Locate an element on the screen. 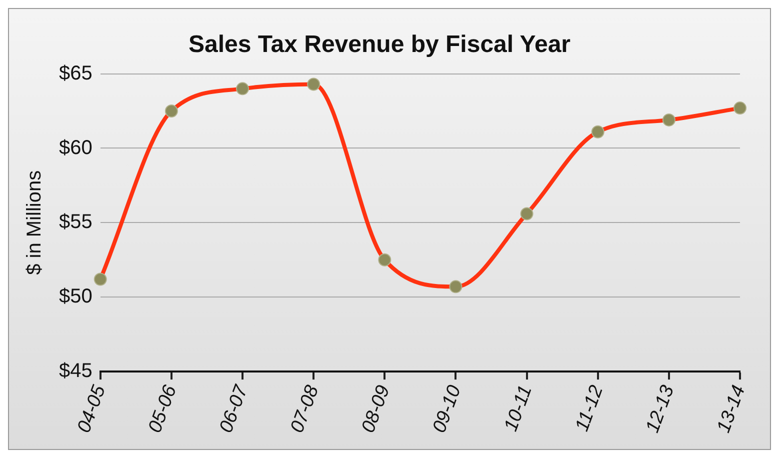 The width and height of the screenshot is (777, 456). x-tick-label: 06-07 is located at coordinates (234, 408).